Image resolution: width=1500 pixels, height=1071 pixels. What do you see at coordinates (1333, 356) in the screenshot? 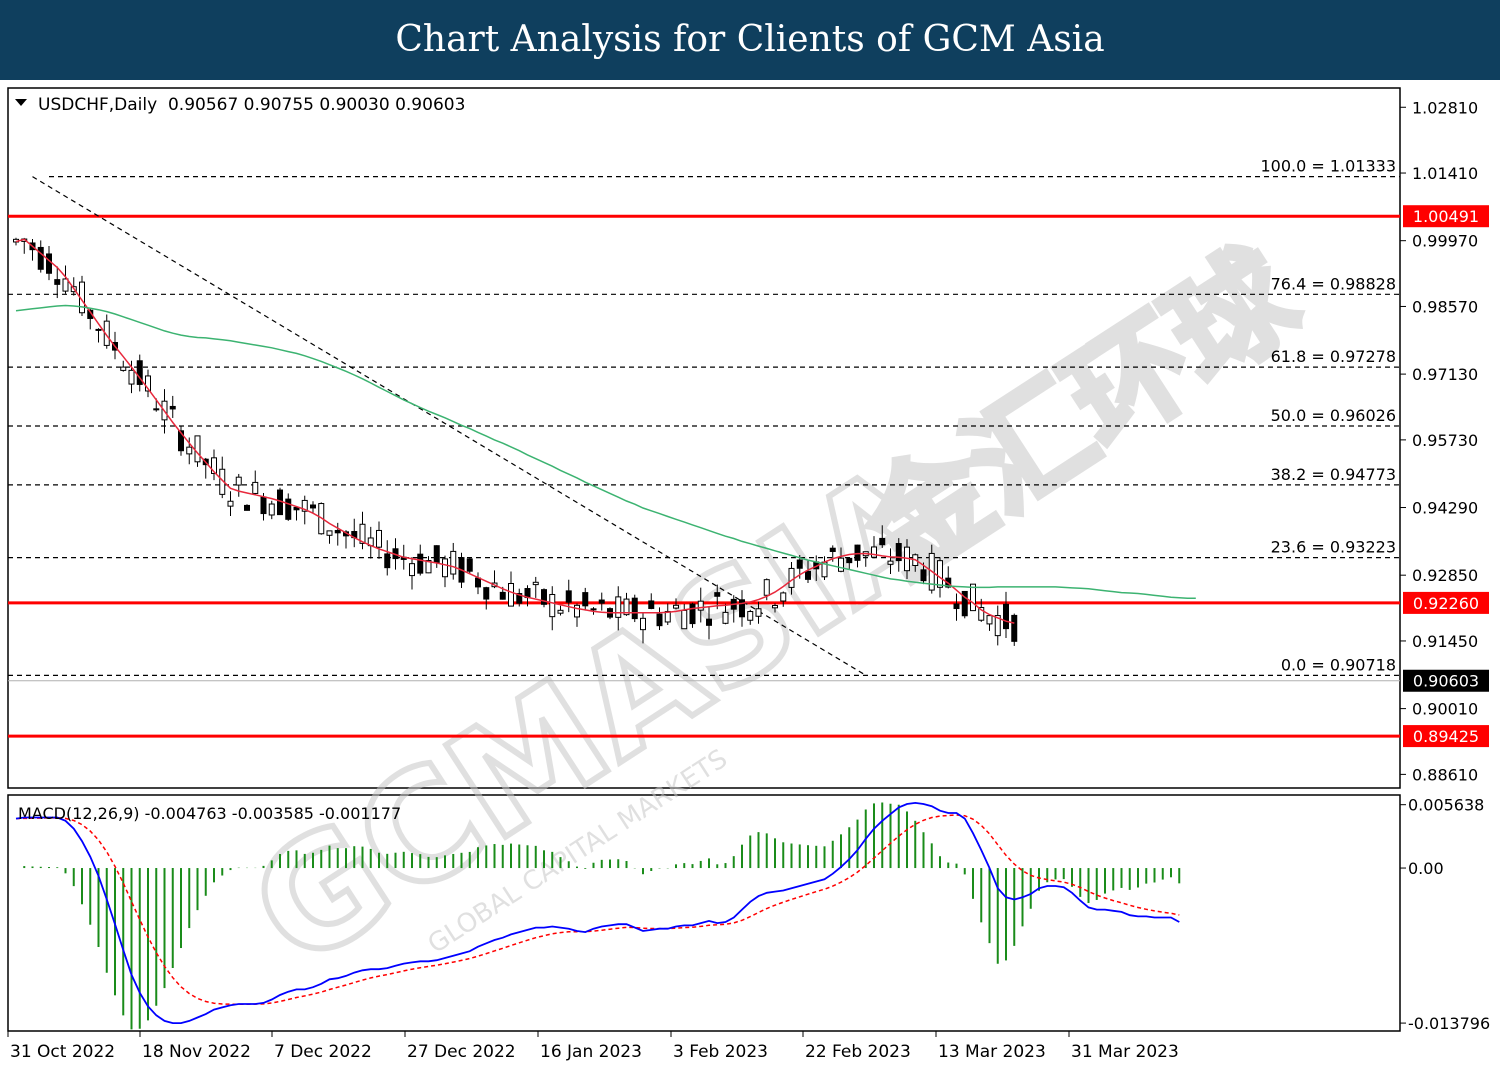
I see `fib-level-label: 61.8 = 0.97278` at bounding box center [1333, 356].